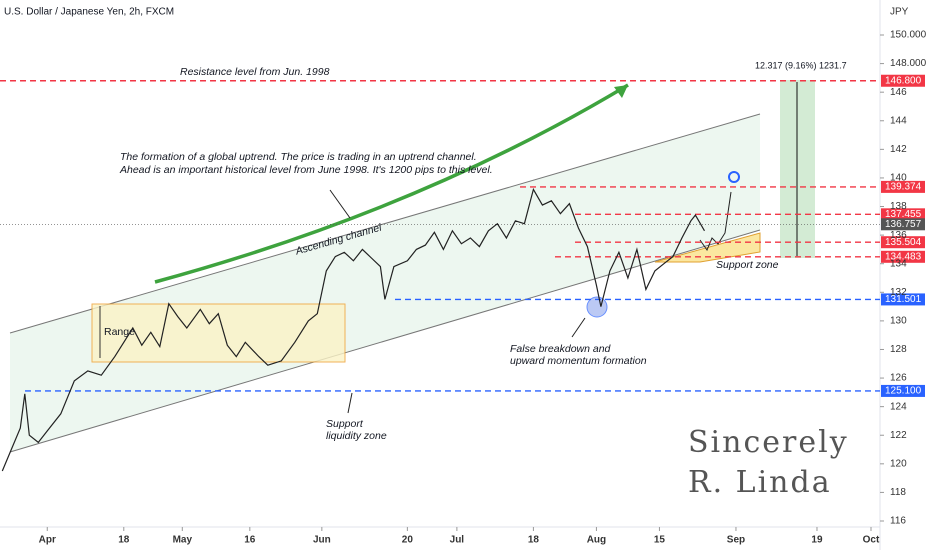 The height and width of the screenshot is (550, 932). Describe the element at coordinates (898, 492) in the screenshot. I see `y-tick-label: 118` at that location.